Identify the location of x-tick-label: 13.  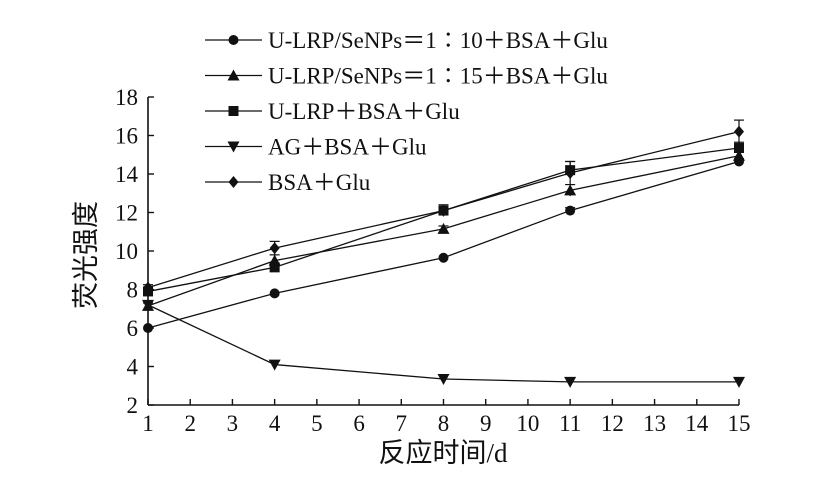
(654, 423).